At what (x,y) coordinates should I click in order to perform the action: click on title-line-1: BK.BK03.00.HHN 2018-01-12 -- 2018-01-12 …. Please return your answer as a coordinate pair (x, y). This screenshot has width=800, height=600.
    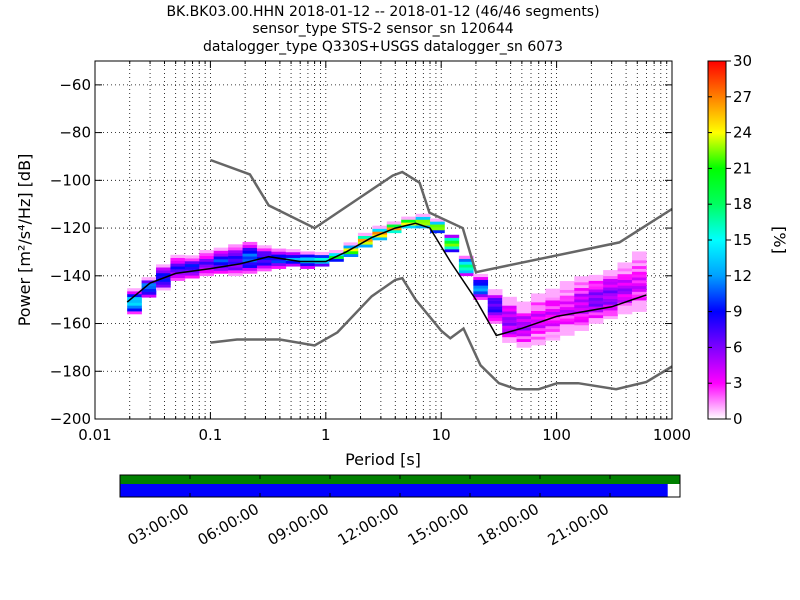
    Looking at the image, I should click on (382, 12).